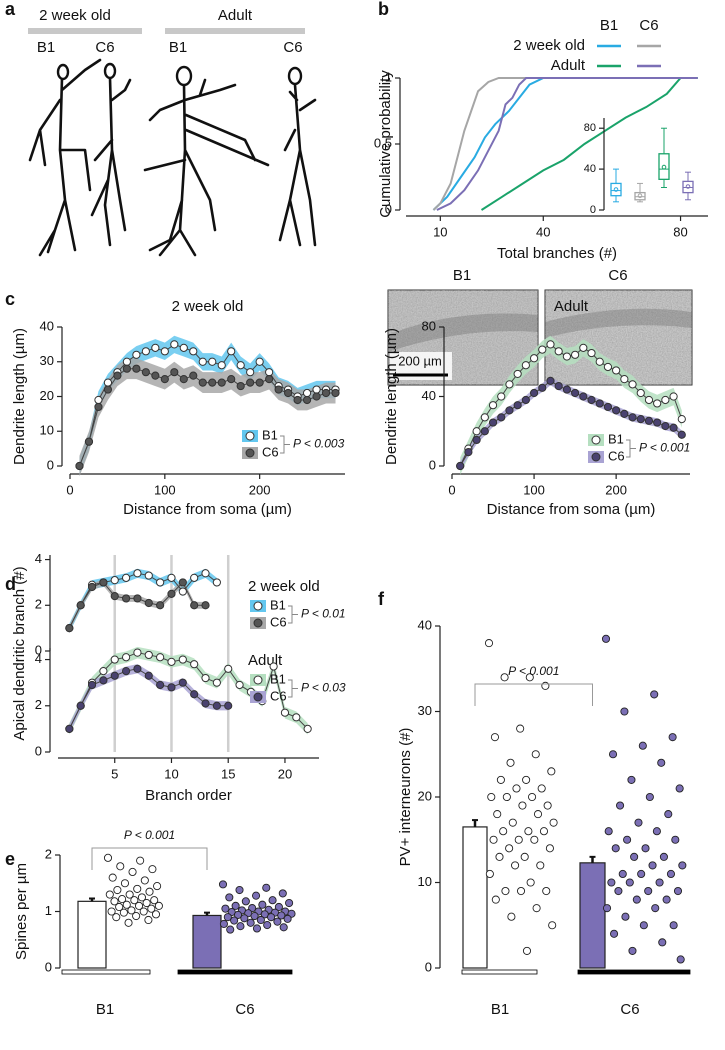  Describe the element at coordinates (278, 678) in the screenshot. I see `legend-label: B1` at that location.